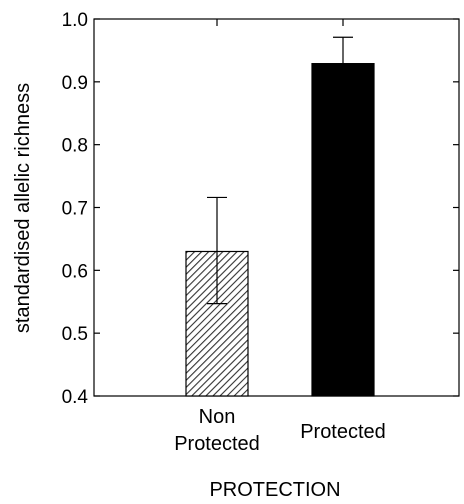  What do you see at coordinates (343, 230) in the screenshot?
I see `bar` at bounding box center [343, 230].